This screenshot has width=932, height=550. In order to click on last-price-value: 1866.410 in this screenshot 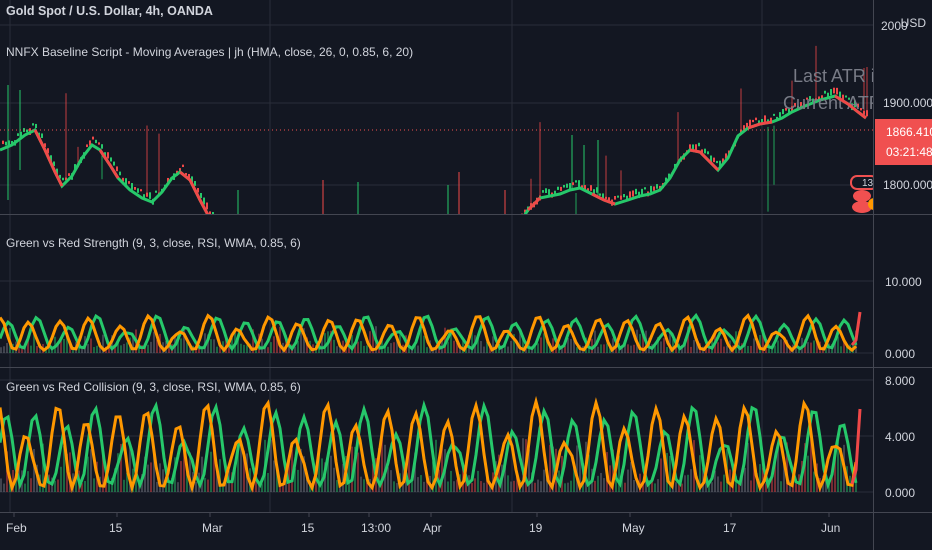, I will do `click(909, 132)`.